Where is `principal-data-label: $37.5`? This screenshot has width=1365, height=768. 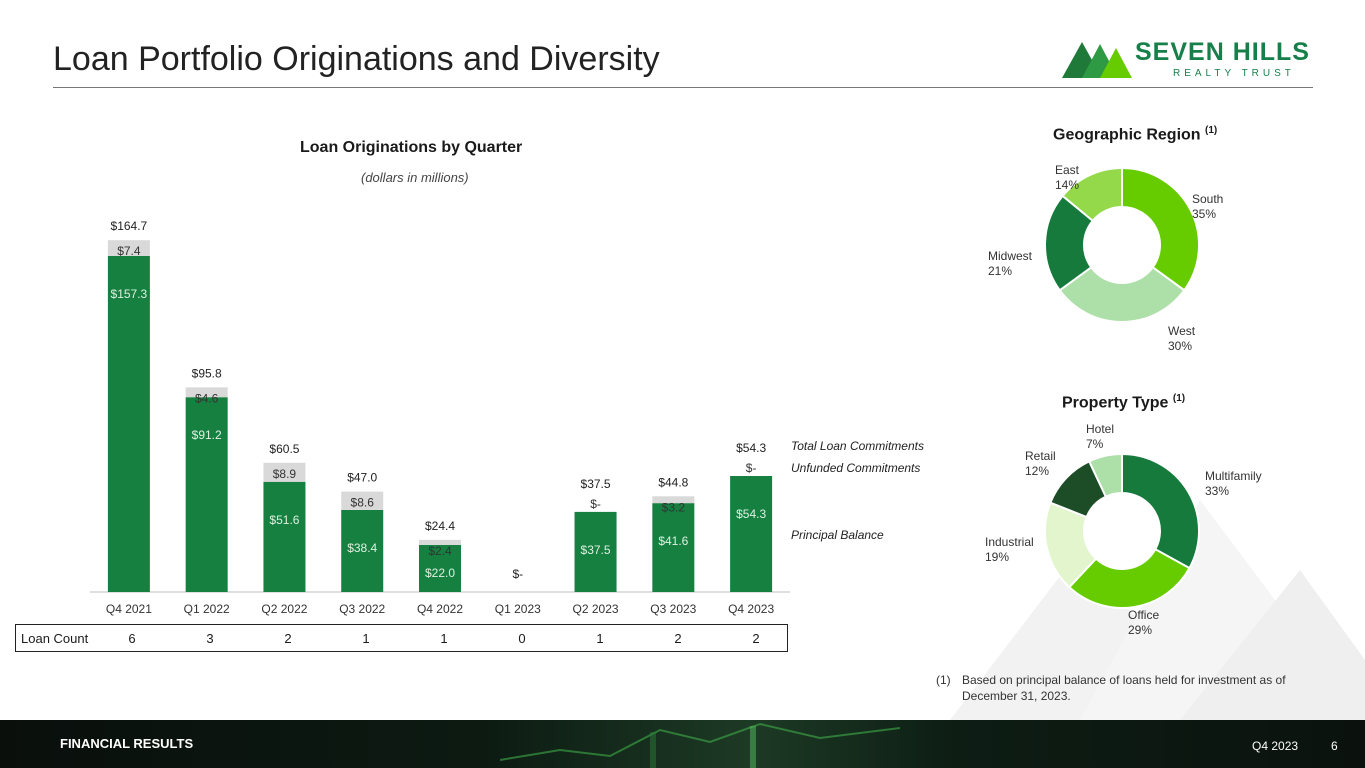
principal-data-label: $37.5 is located at coordinates (596, 550).